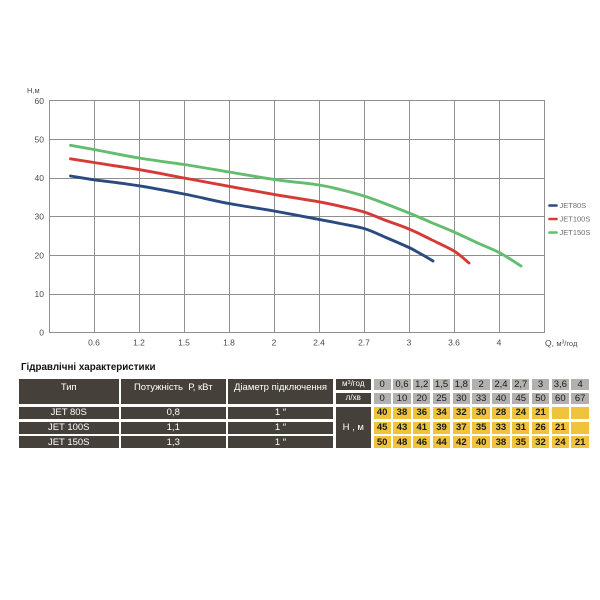 The height and width of the screenshot is (600, 600). What do you see at coordinates (454, 343) in the screenshot?
I see `svg-text: 3.6` at bounding box center [454, 343].